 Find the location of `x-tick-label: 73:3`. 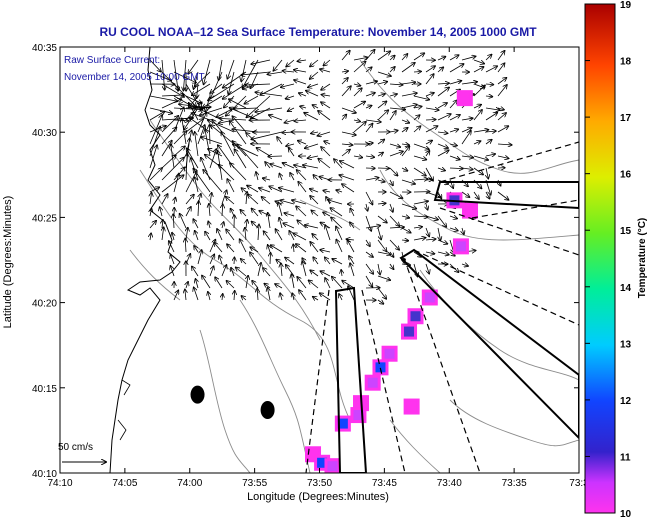

x-tick-label: 73:3 is located at coordinates (579, 483).